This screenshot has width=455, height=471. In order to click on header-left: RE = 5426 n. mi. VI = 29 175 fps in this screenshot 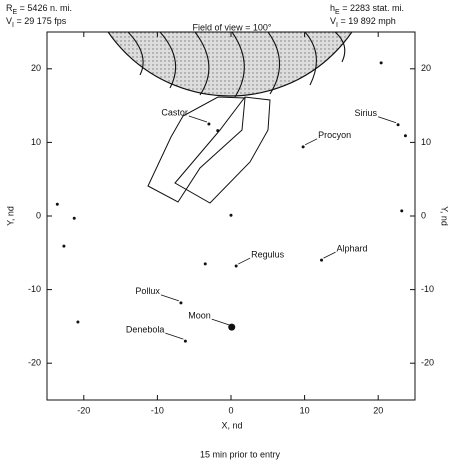, I will do `click(39, 15)`.